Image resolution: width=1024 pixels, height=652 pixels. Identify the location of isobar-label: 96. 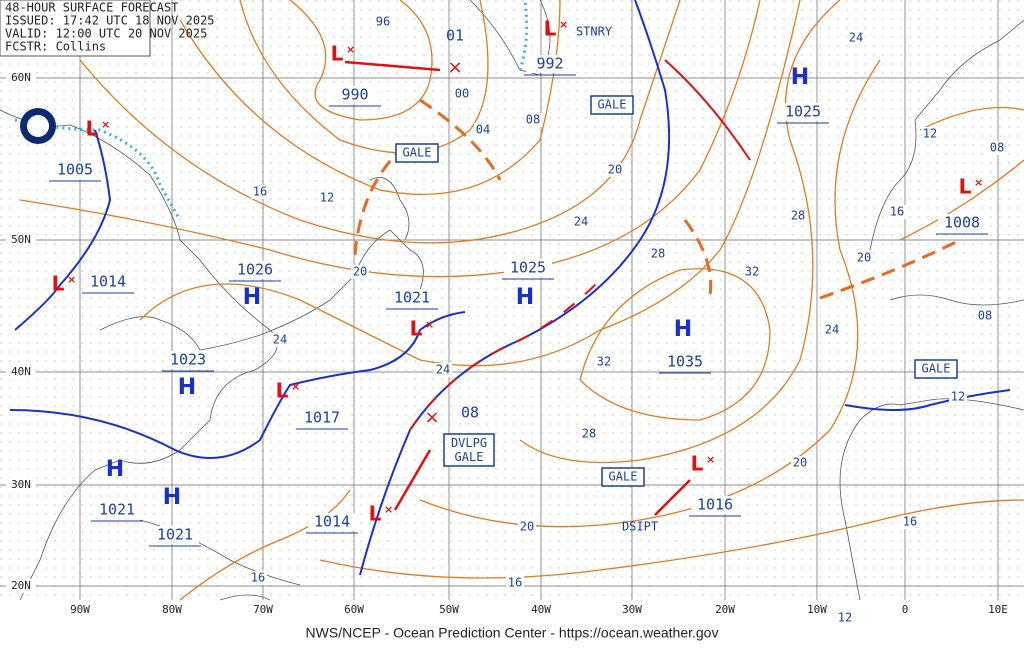
(383, 22).